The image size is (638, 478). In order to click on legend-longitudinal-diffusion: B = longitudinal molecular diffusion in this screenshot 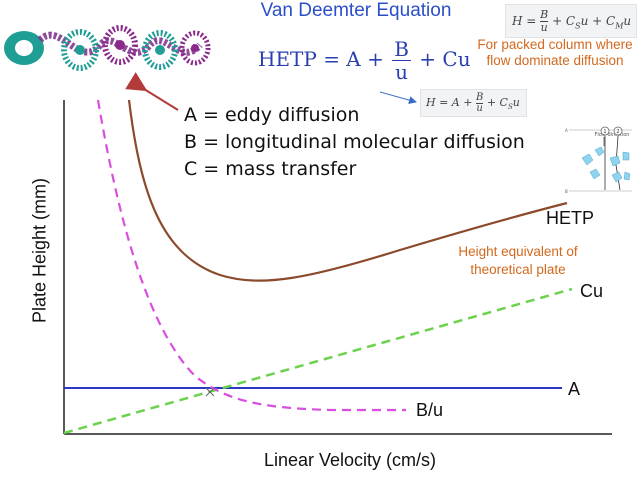, I will do `click(354, 142)`.